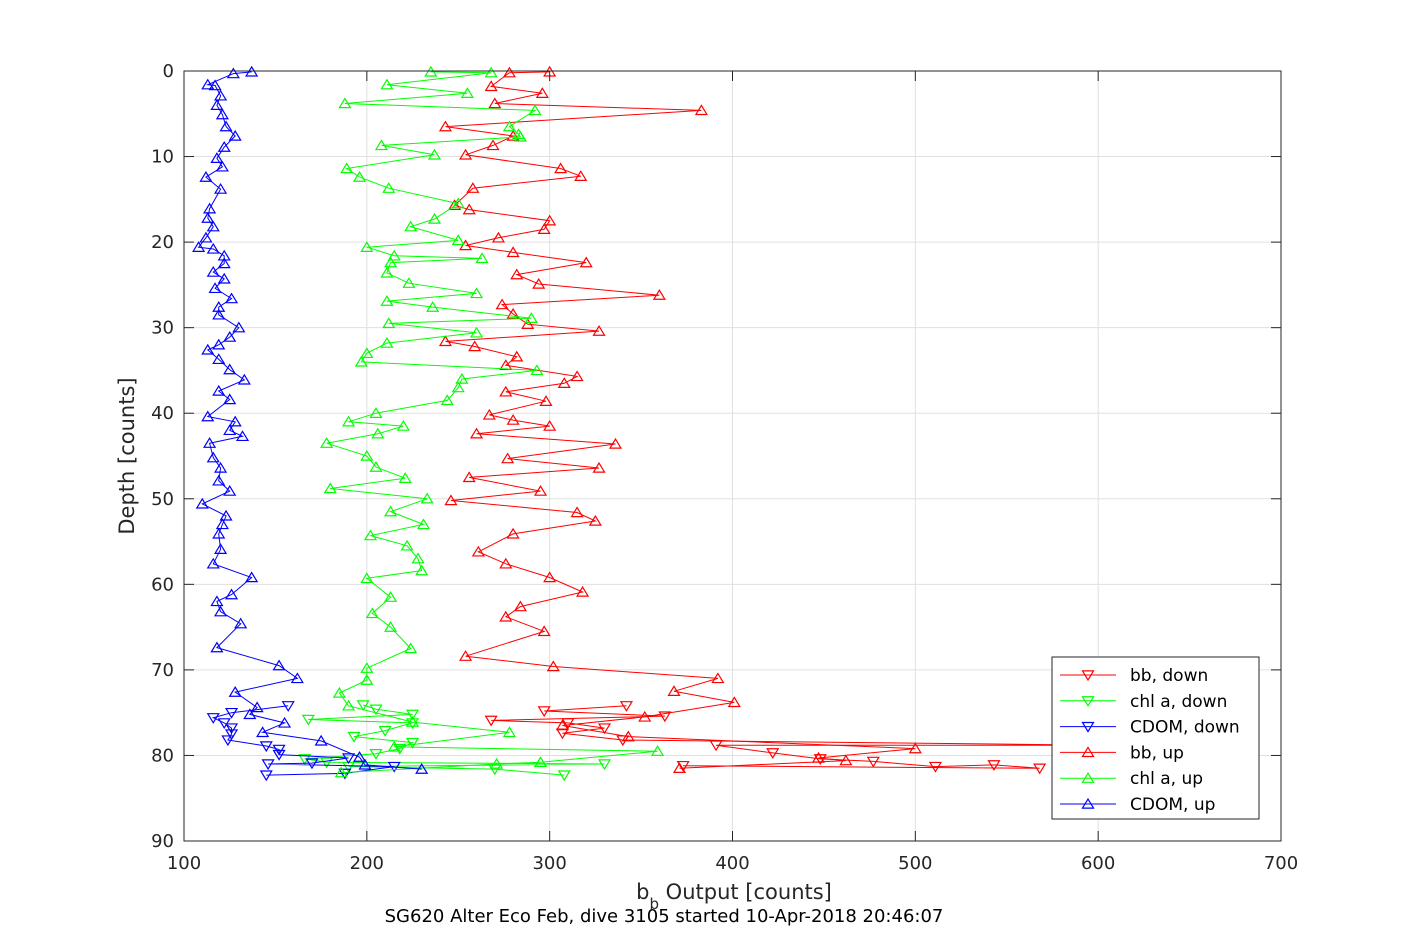 The height and width of the screenshot is (945, 1417). I want to click on series-line-cdom-down, so click(303, 740).